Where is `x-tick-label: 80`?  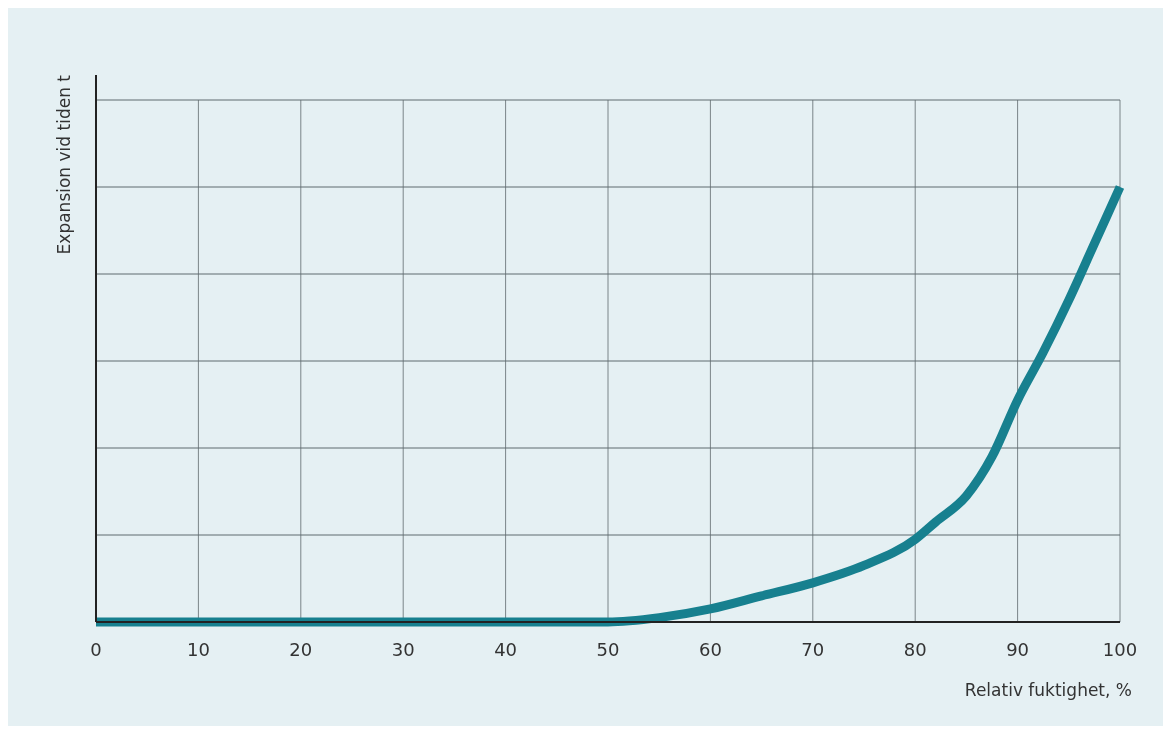
x-tick-label: 80 is located at coordinates (915, 649).